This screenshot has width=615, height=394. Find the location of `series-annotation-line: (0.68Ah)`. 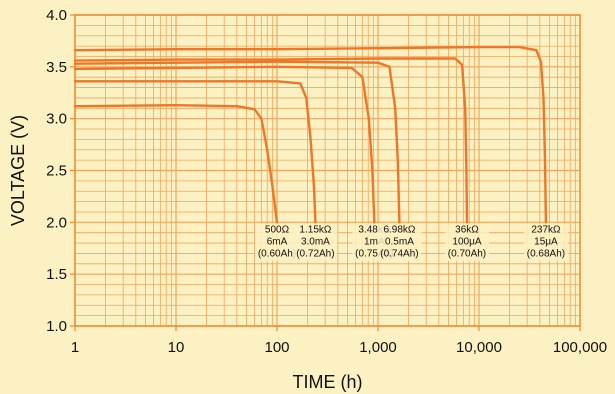

series-annotation-line: (0.68Ah) is located at coordinates (546, 253).